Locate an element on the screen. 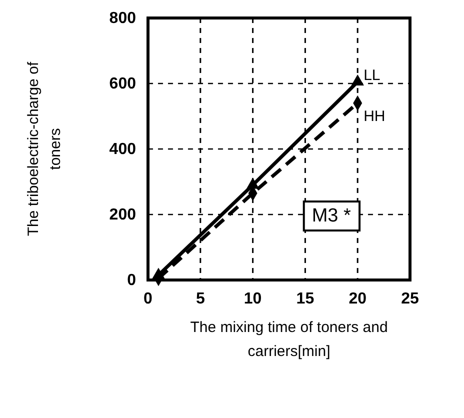 This screenshot has width=464, height=418. x-tick-label: 10 is located at coordinates (253, 299).